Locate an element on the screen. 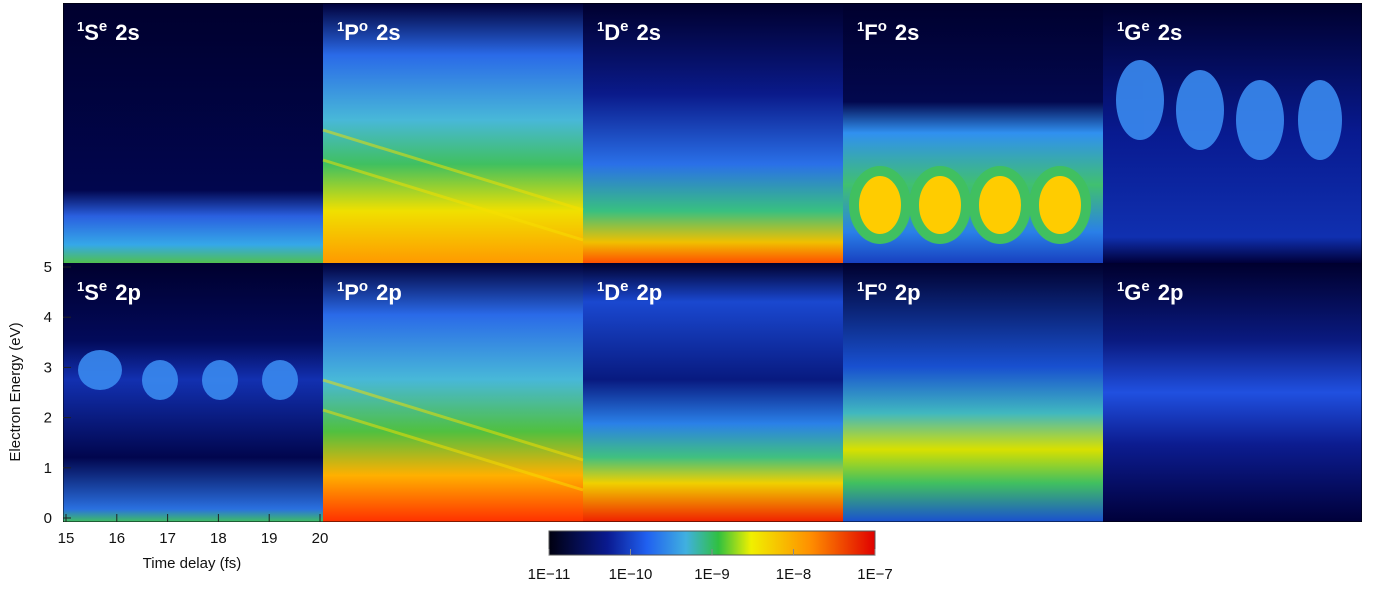 The width and height of the screenshot is (1382, 590). panel-label: 1De 2p is located at coordinates (629, 291).